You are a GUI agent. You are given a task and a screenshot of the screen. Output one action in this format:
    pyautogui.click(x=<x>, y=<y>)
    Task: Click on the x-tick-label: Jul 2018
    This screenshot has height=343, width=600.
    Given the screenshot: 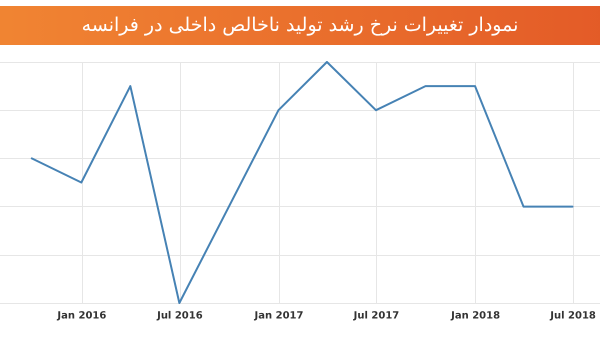 What is the action you would take?
    pyautogui.click(x=572, y=316)
    